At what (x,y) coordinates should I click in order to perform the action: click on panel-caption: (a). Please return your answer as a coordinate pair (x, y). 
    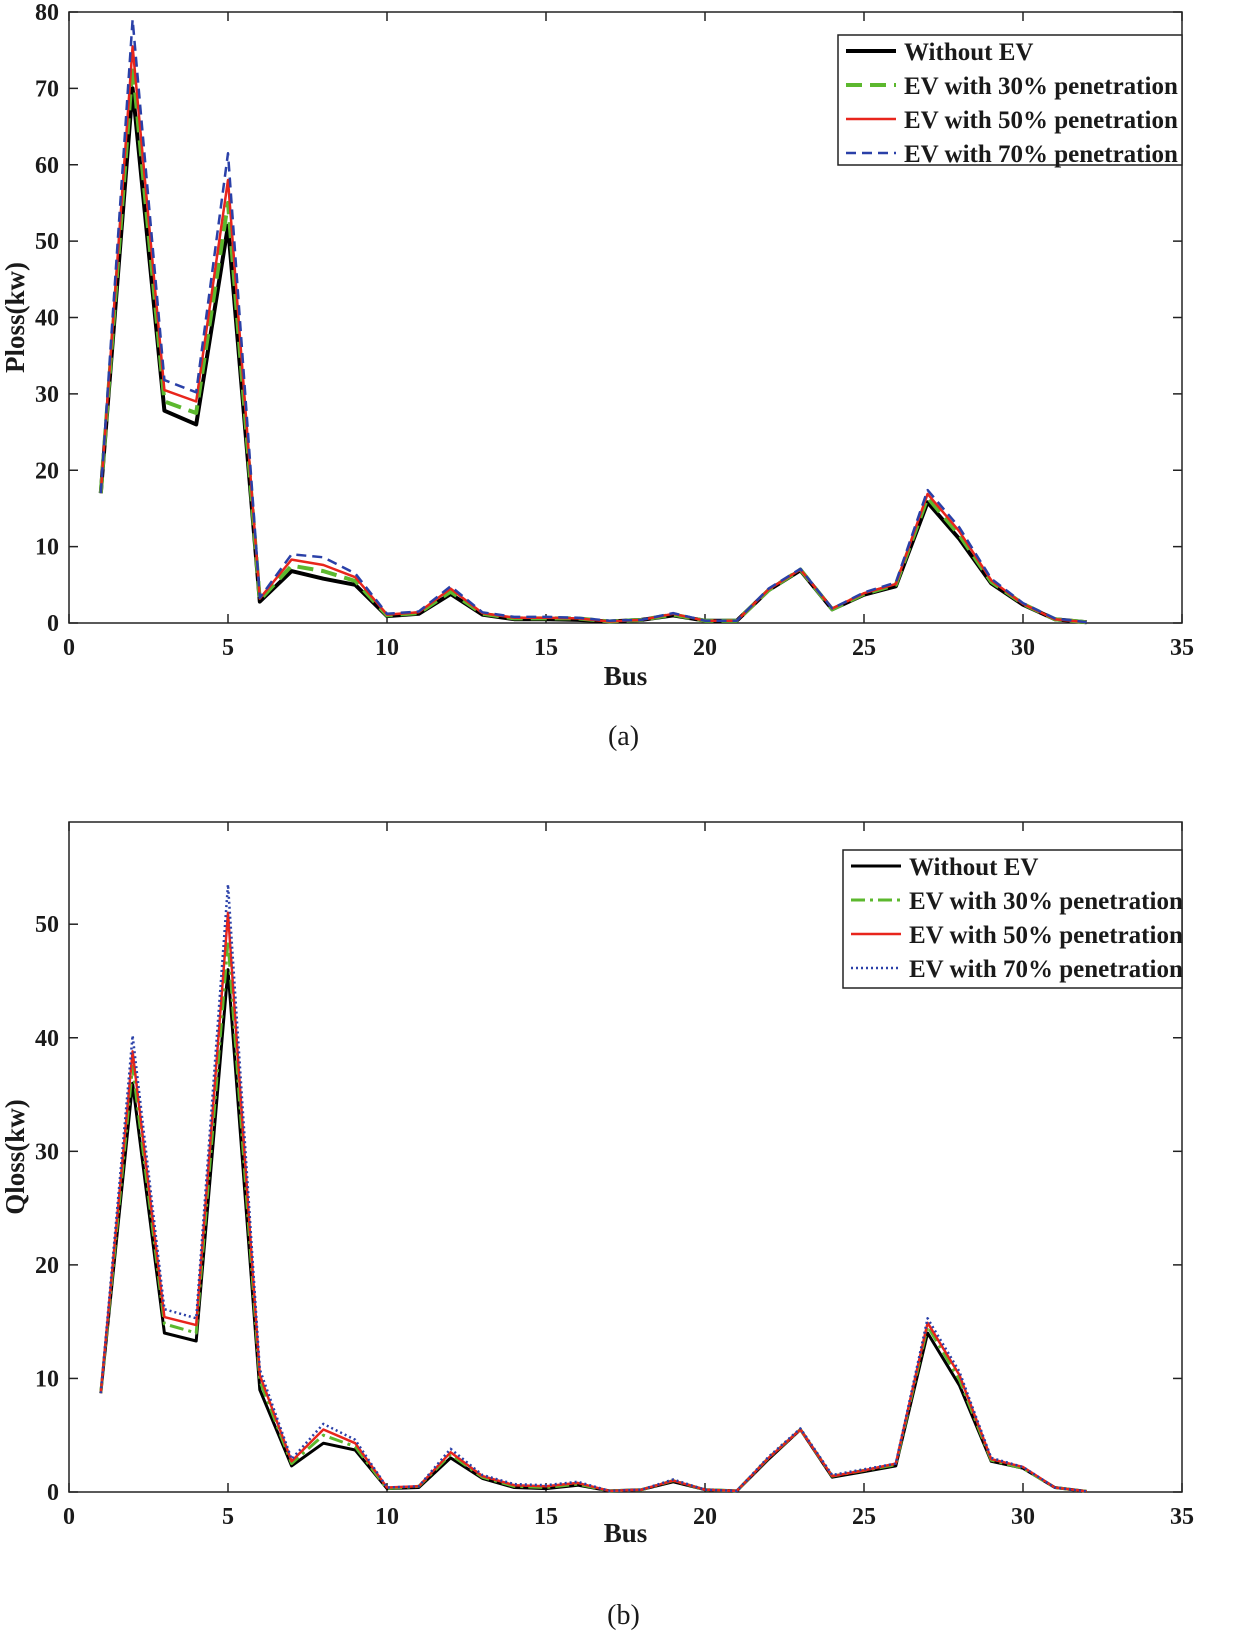
    Looking at the image, I should click on (623, 736).